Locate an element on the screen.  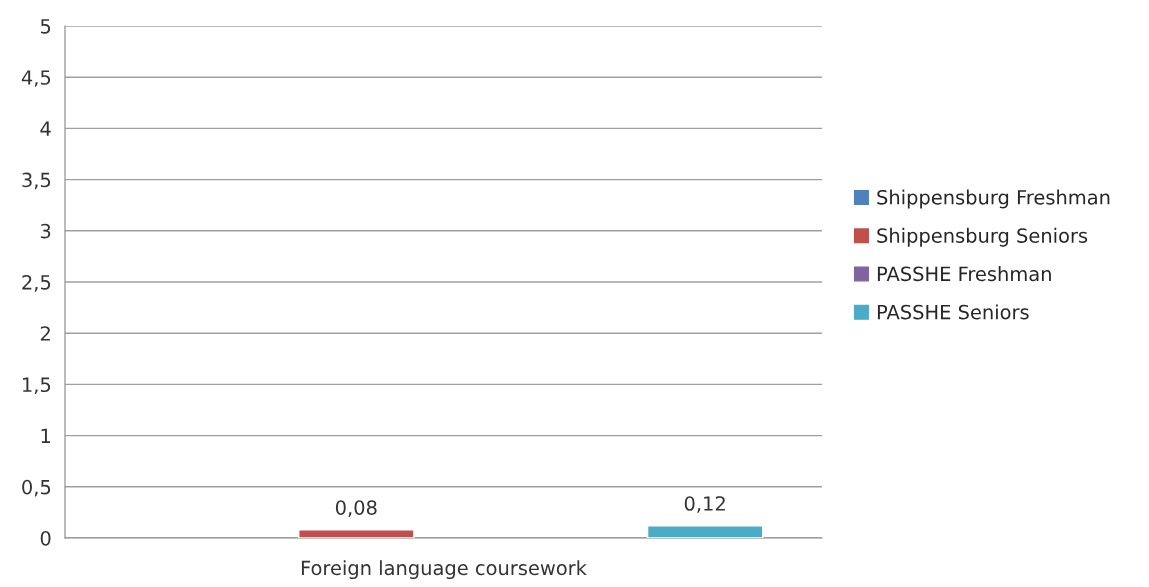
y-tick-label: 0,5 is located at coordinates (36, 488).